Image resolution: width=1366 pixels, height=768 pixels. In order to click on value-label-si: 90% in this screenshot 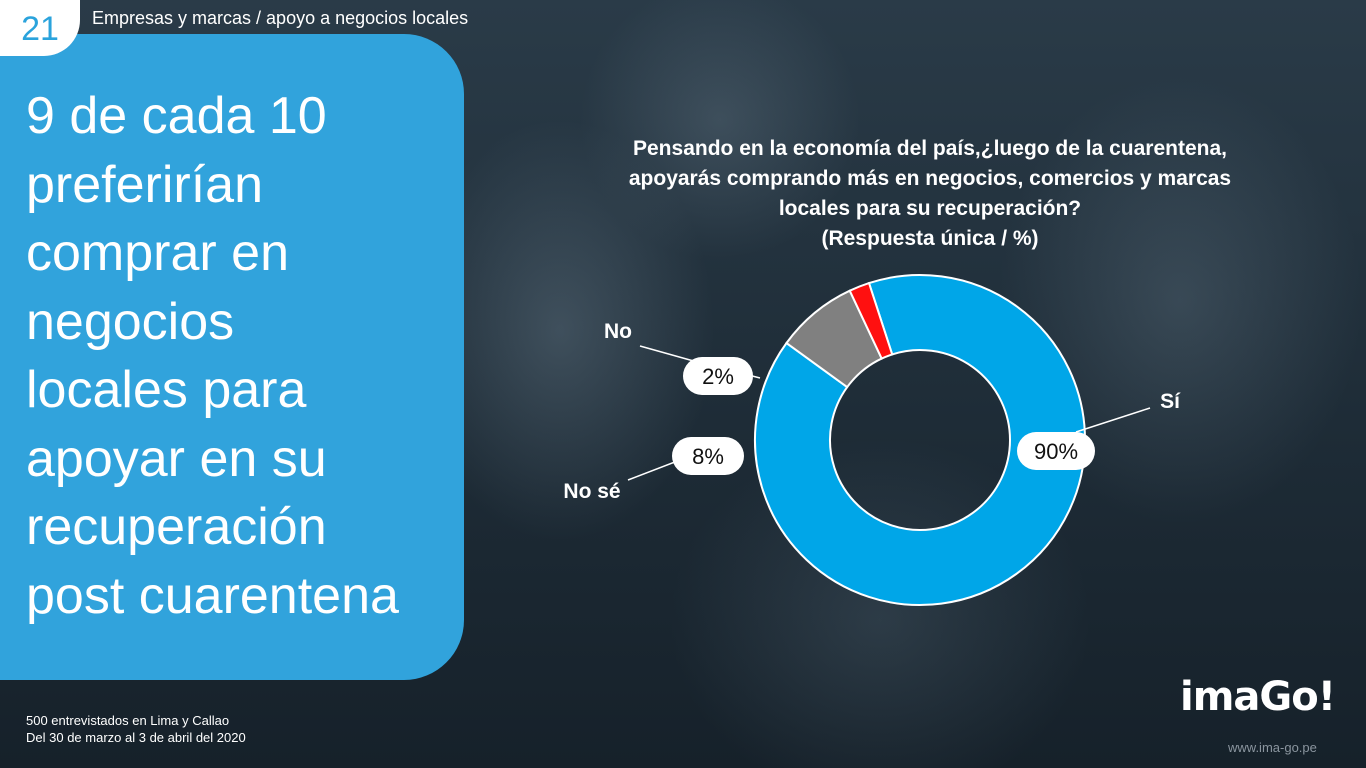, I will do `click(1056, 451)`.